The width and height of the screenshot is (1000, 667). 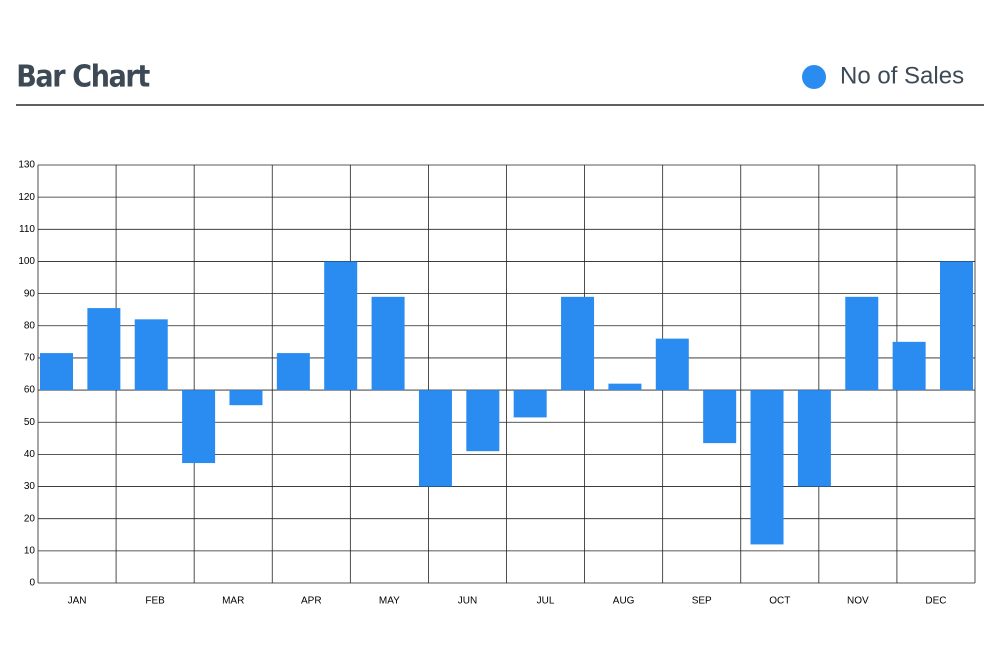 What do you see at coordinates (27, 229) in the screenshot?
I see `y-tick-label: 110` at bounding box center [27, 229].